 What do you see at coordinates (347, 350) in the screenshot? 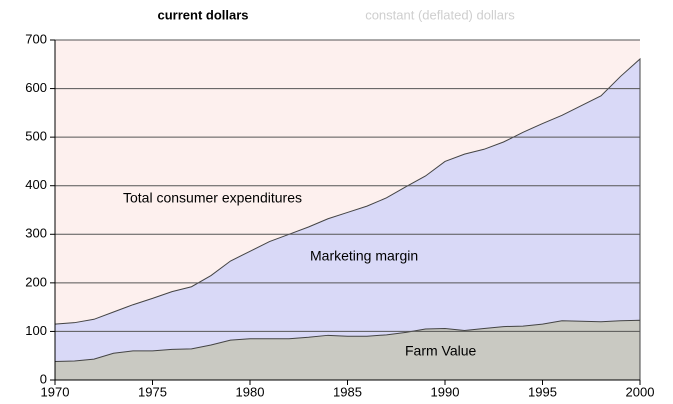
I see `area` at bounding box center [347, 350].